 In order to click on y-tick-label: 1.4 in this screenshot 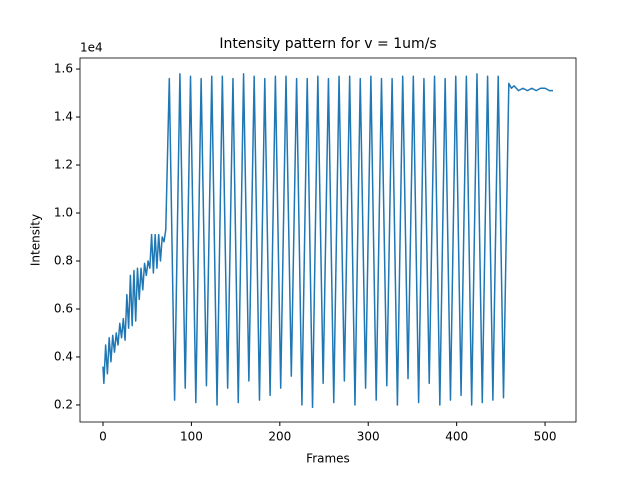, I will do `click(63, 117)`.